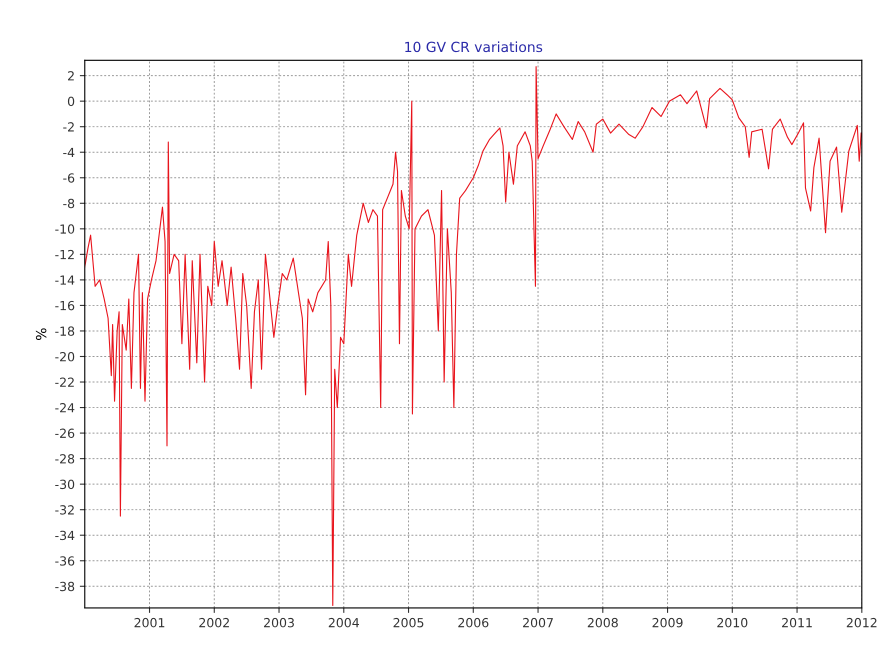 The height and width of the screenshot is (652, 883). Describe the element at coordinates (279, 623) in the screenshot. I see `x-tick-label: 2003` at that location.